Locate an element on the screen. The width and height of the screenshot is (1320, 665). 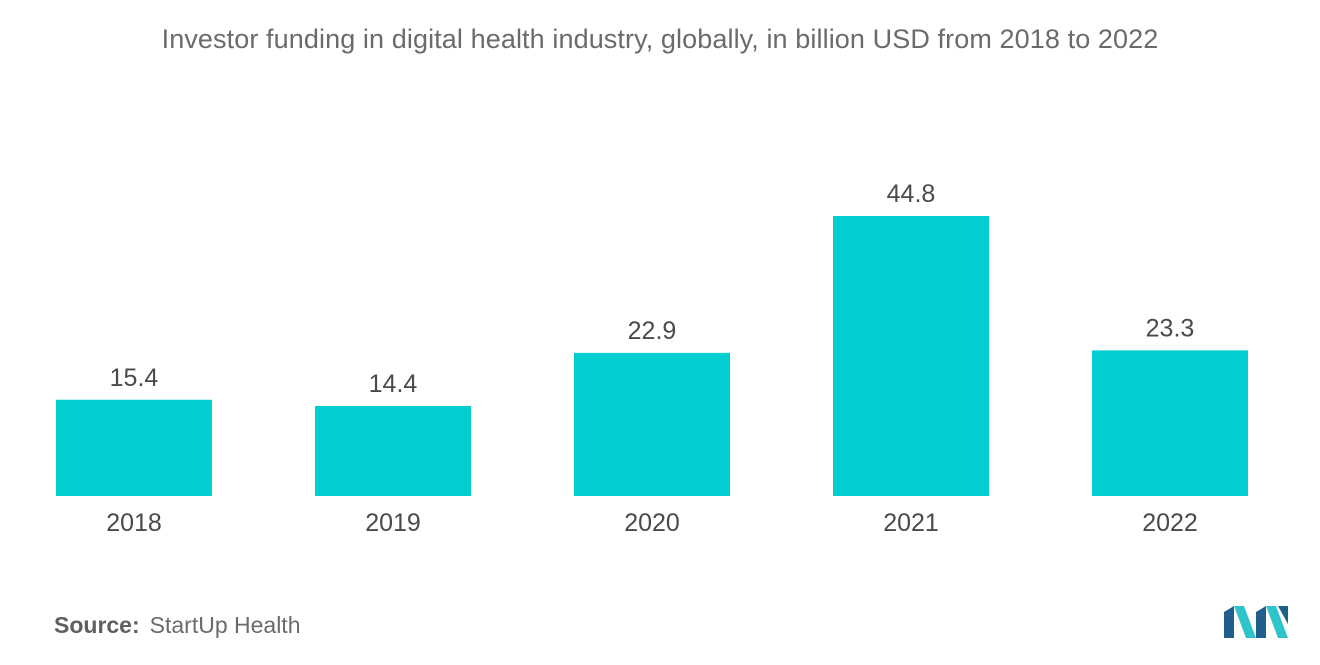
data-label-2020: 22.9 is located at coordinates (652, 331).